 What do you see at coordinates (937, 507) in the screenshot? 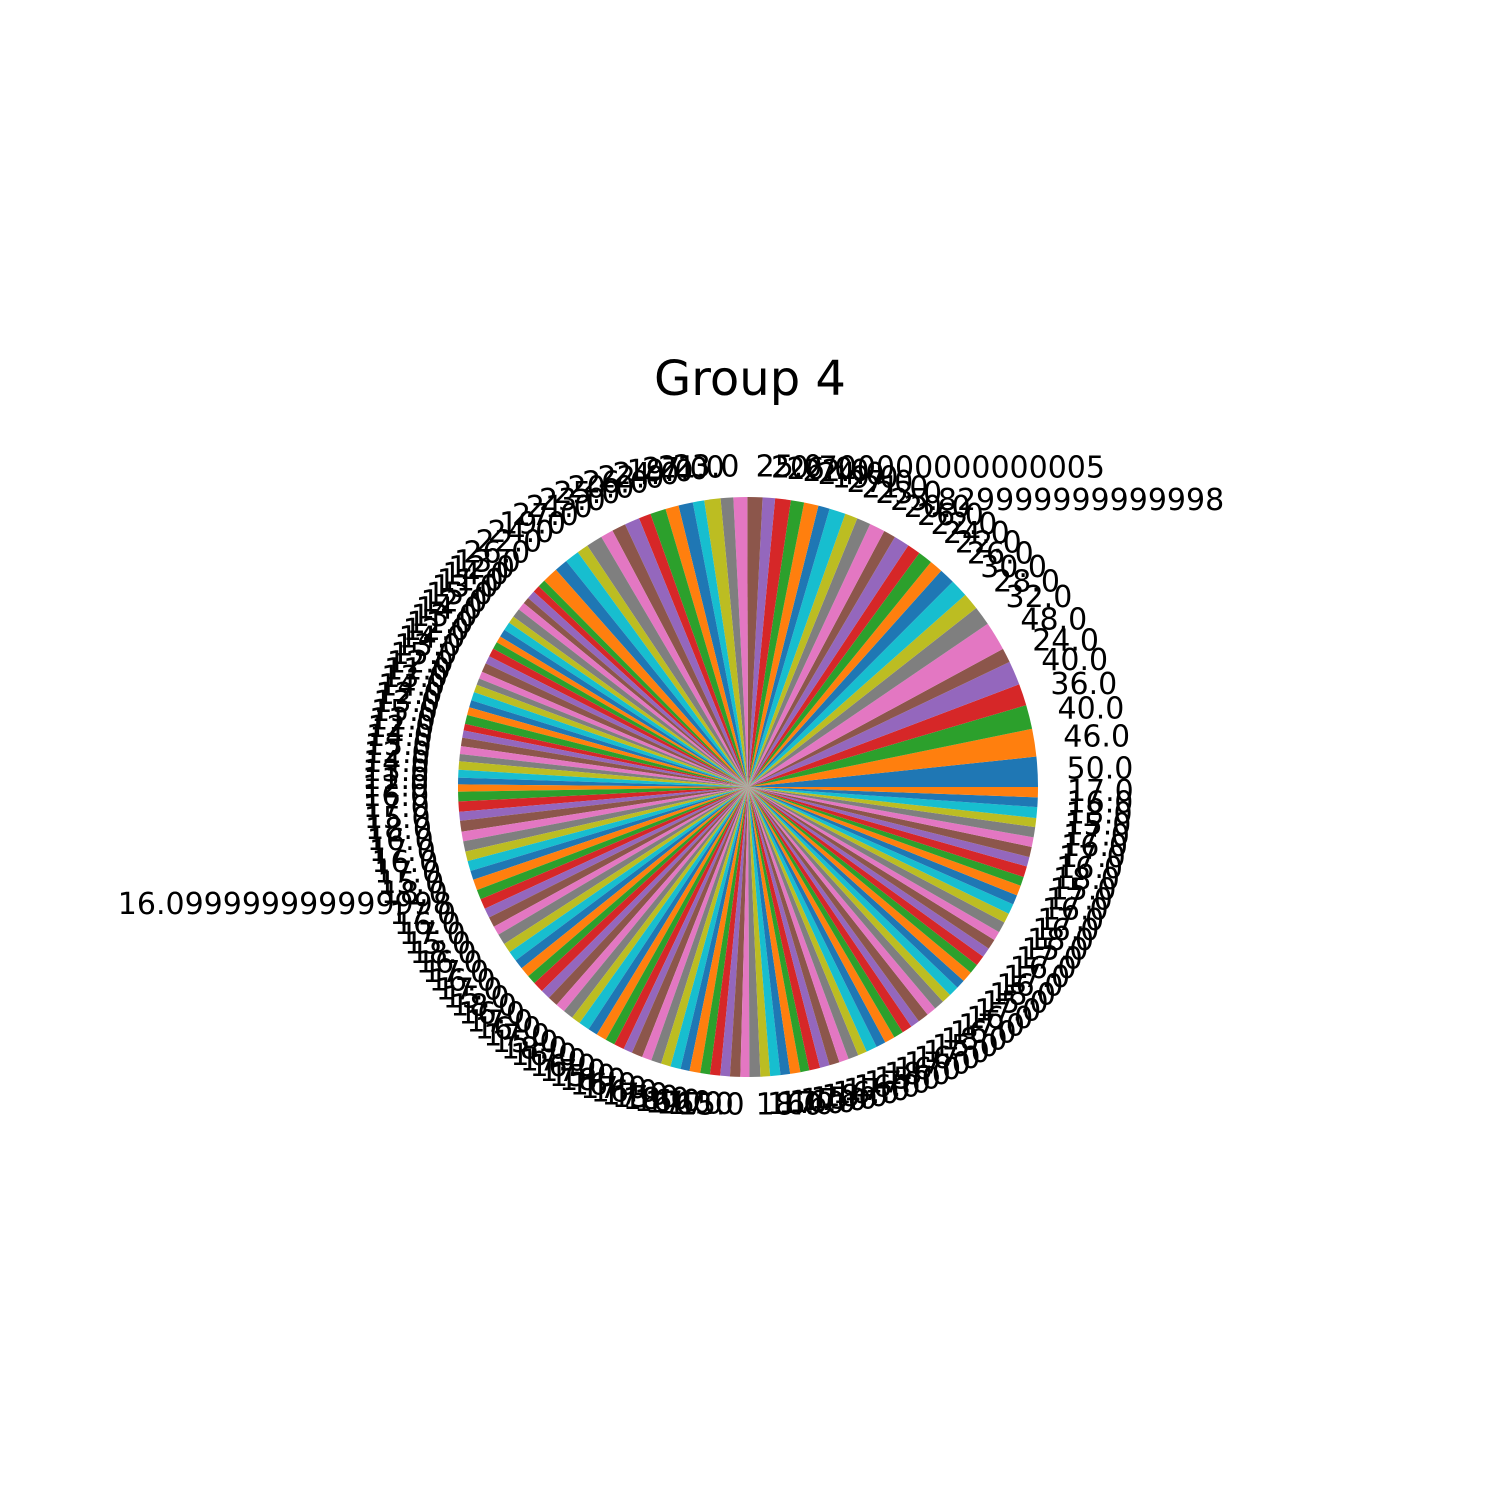
I see `slice-label: 20.0` at bounding box center [937, 507].